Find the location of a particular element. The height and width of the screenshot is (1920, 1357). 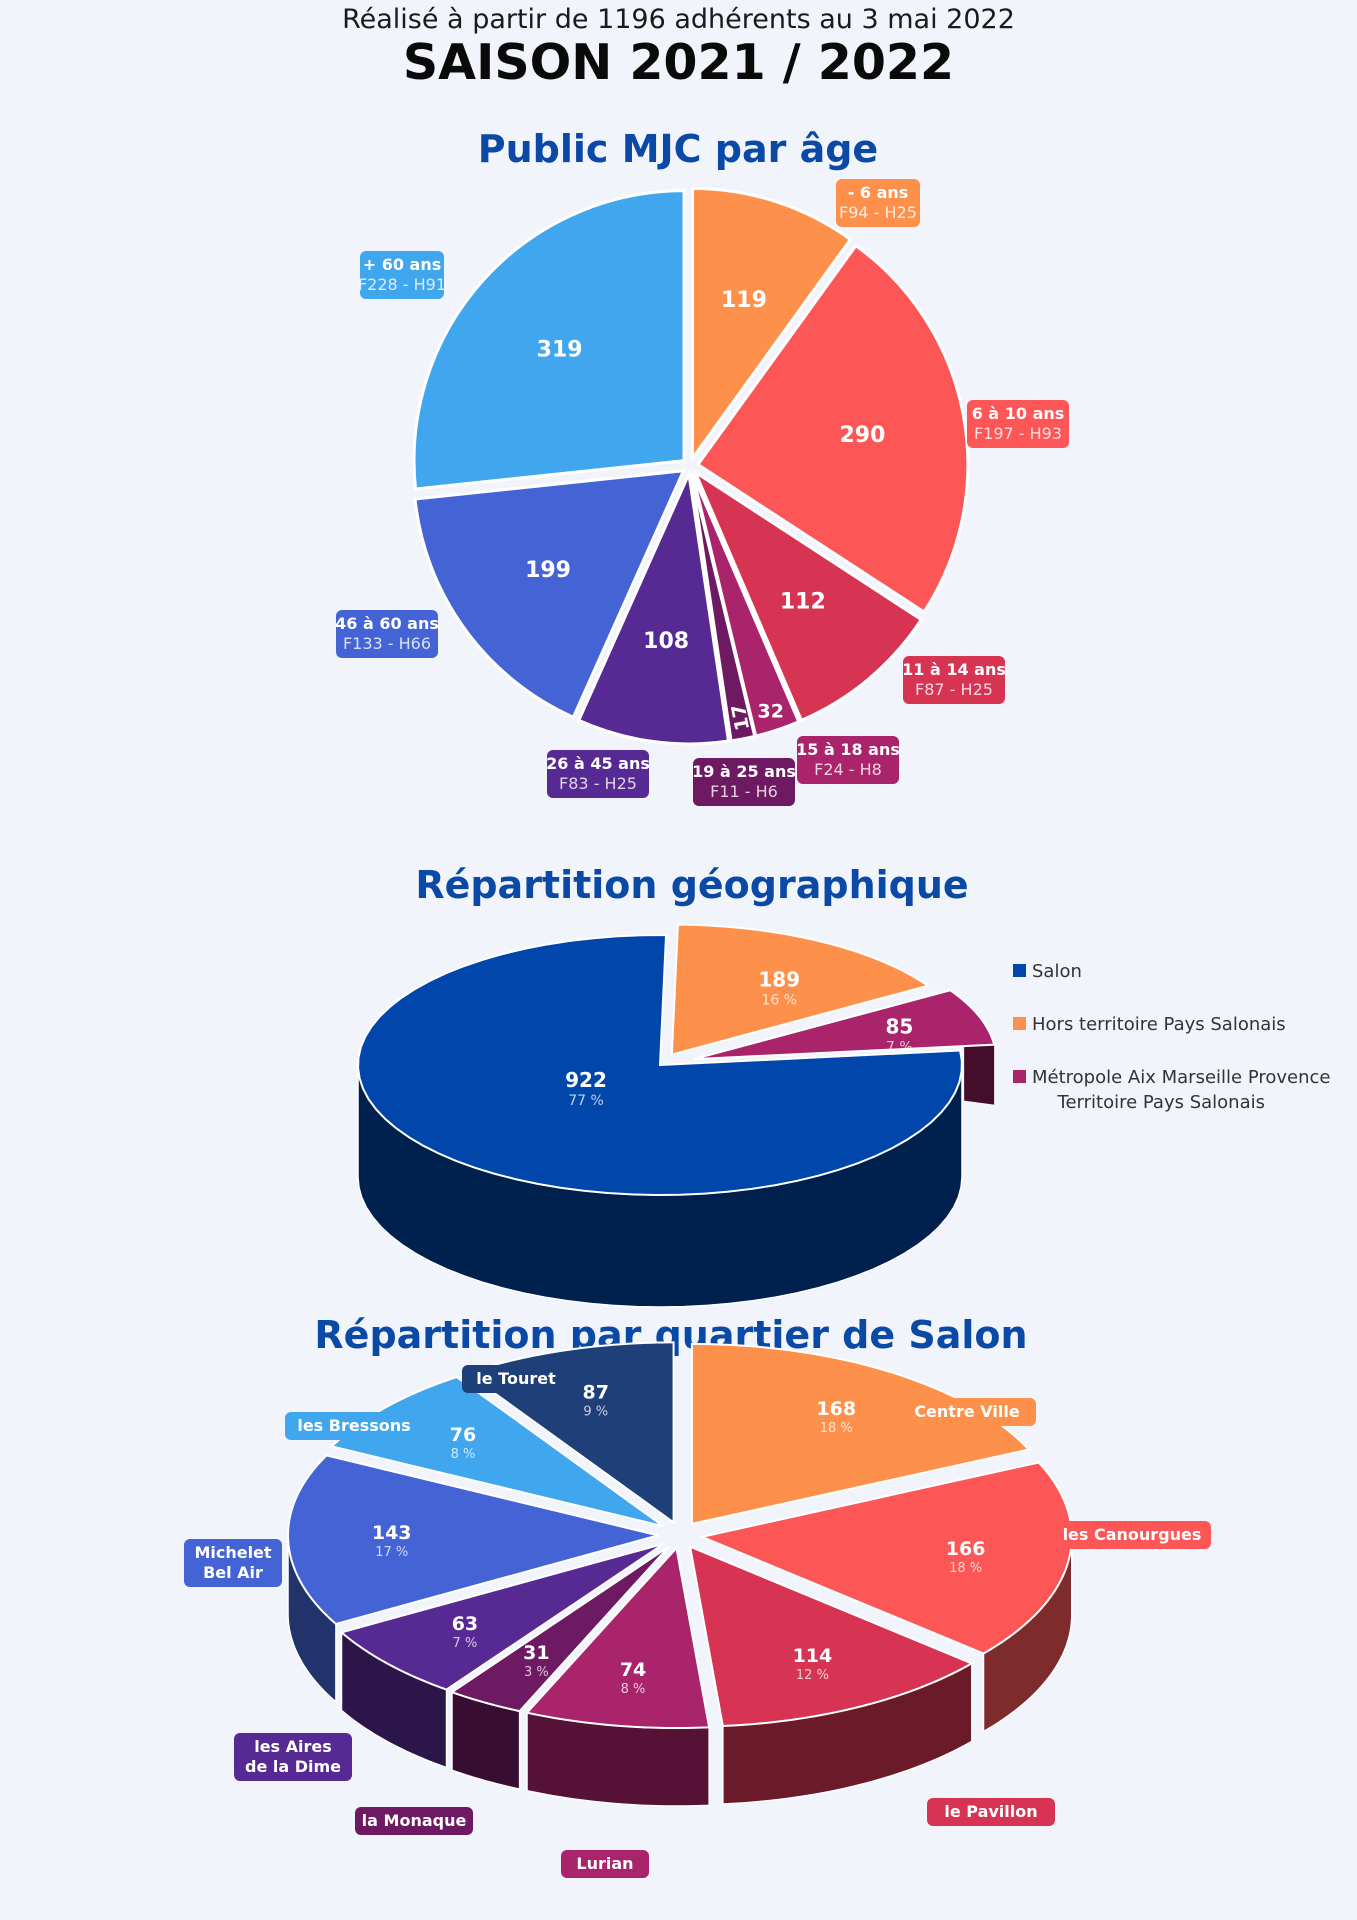

quartier-percent-label: 3 % is located at coordinates (536, 1672).